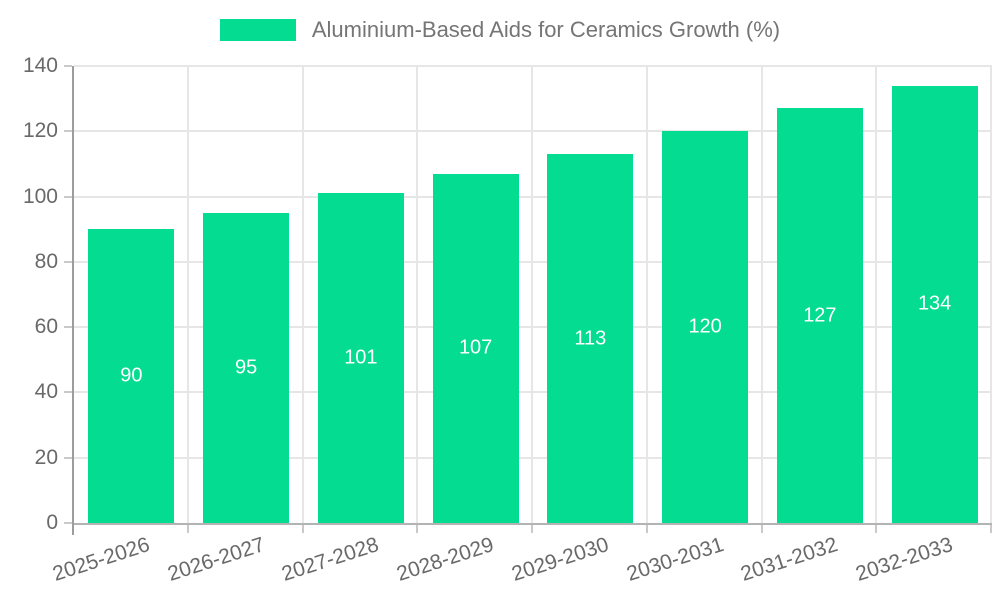 The width and height of the screenshot is (1000, 603). What do you see at coordinates (40, 196) in the screenshot?
I see `y-tick-label: 100` at bounding box center [40, 196].